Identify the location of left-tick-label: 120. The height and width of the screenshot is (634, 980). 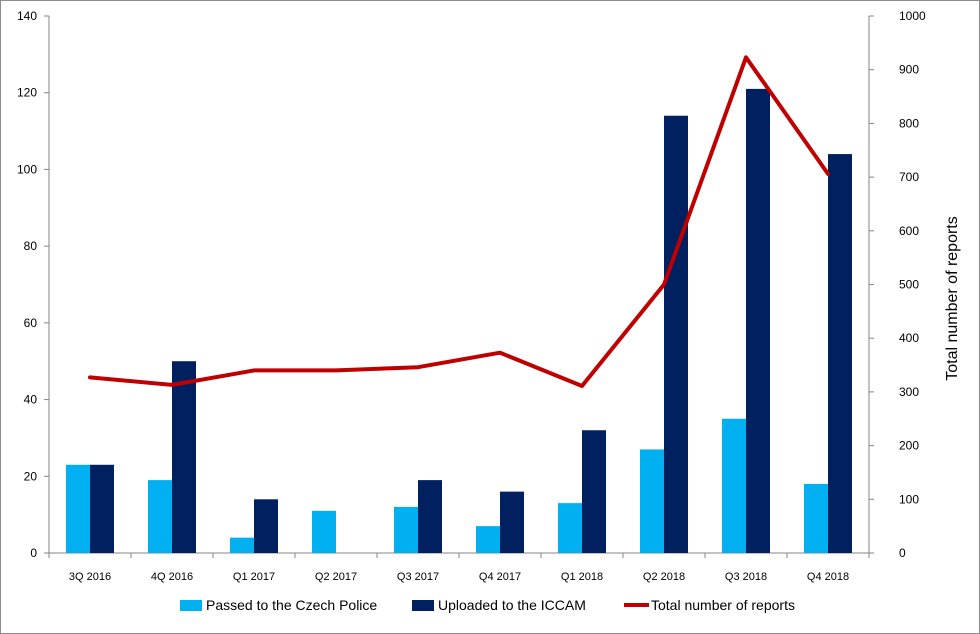
(27, 93).